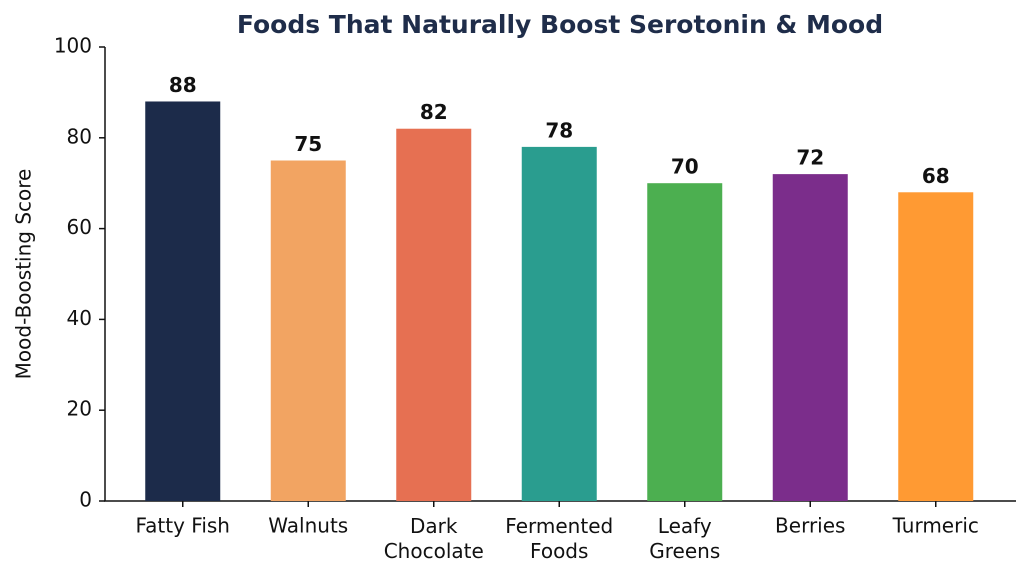  What do you see at coordinates (85, 500) in the screenshot?
I see `y-tick-label: 0` at bounding box center [85, 500].